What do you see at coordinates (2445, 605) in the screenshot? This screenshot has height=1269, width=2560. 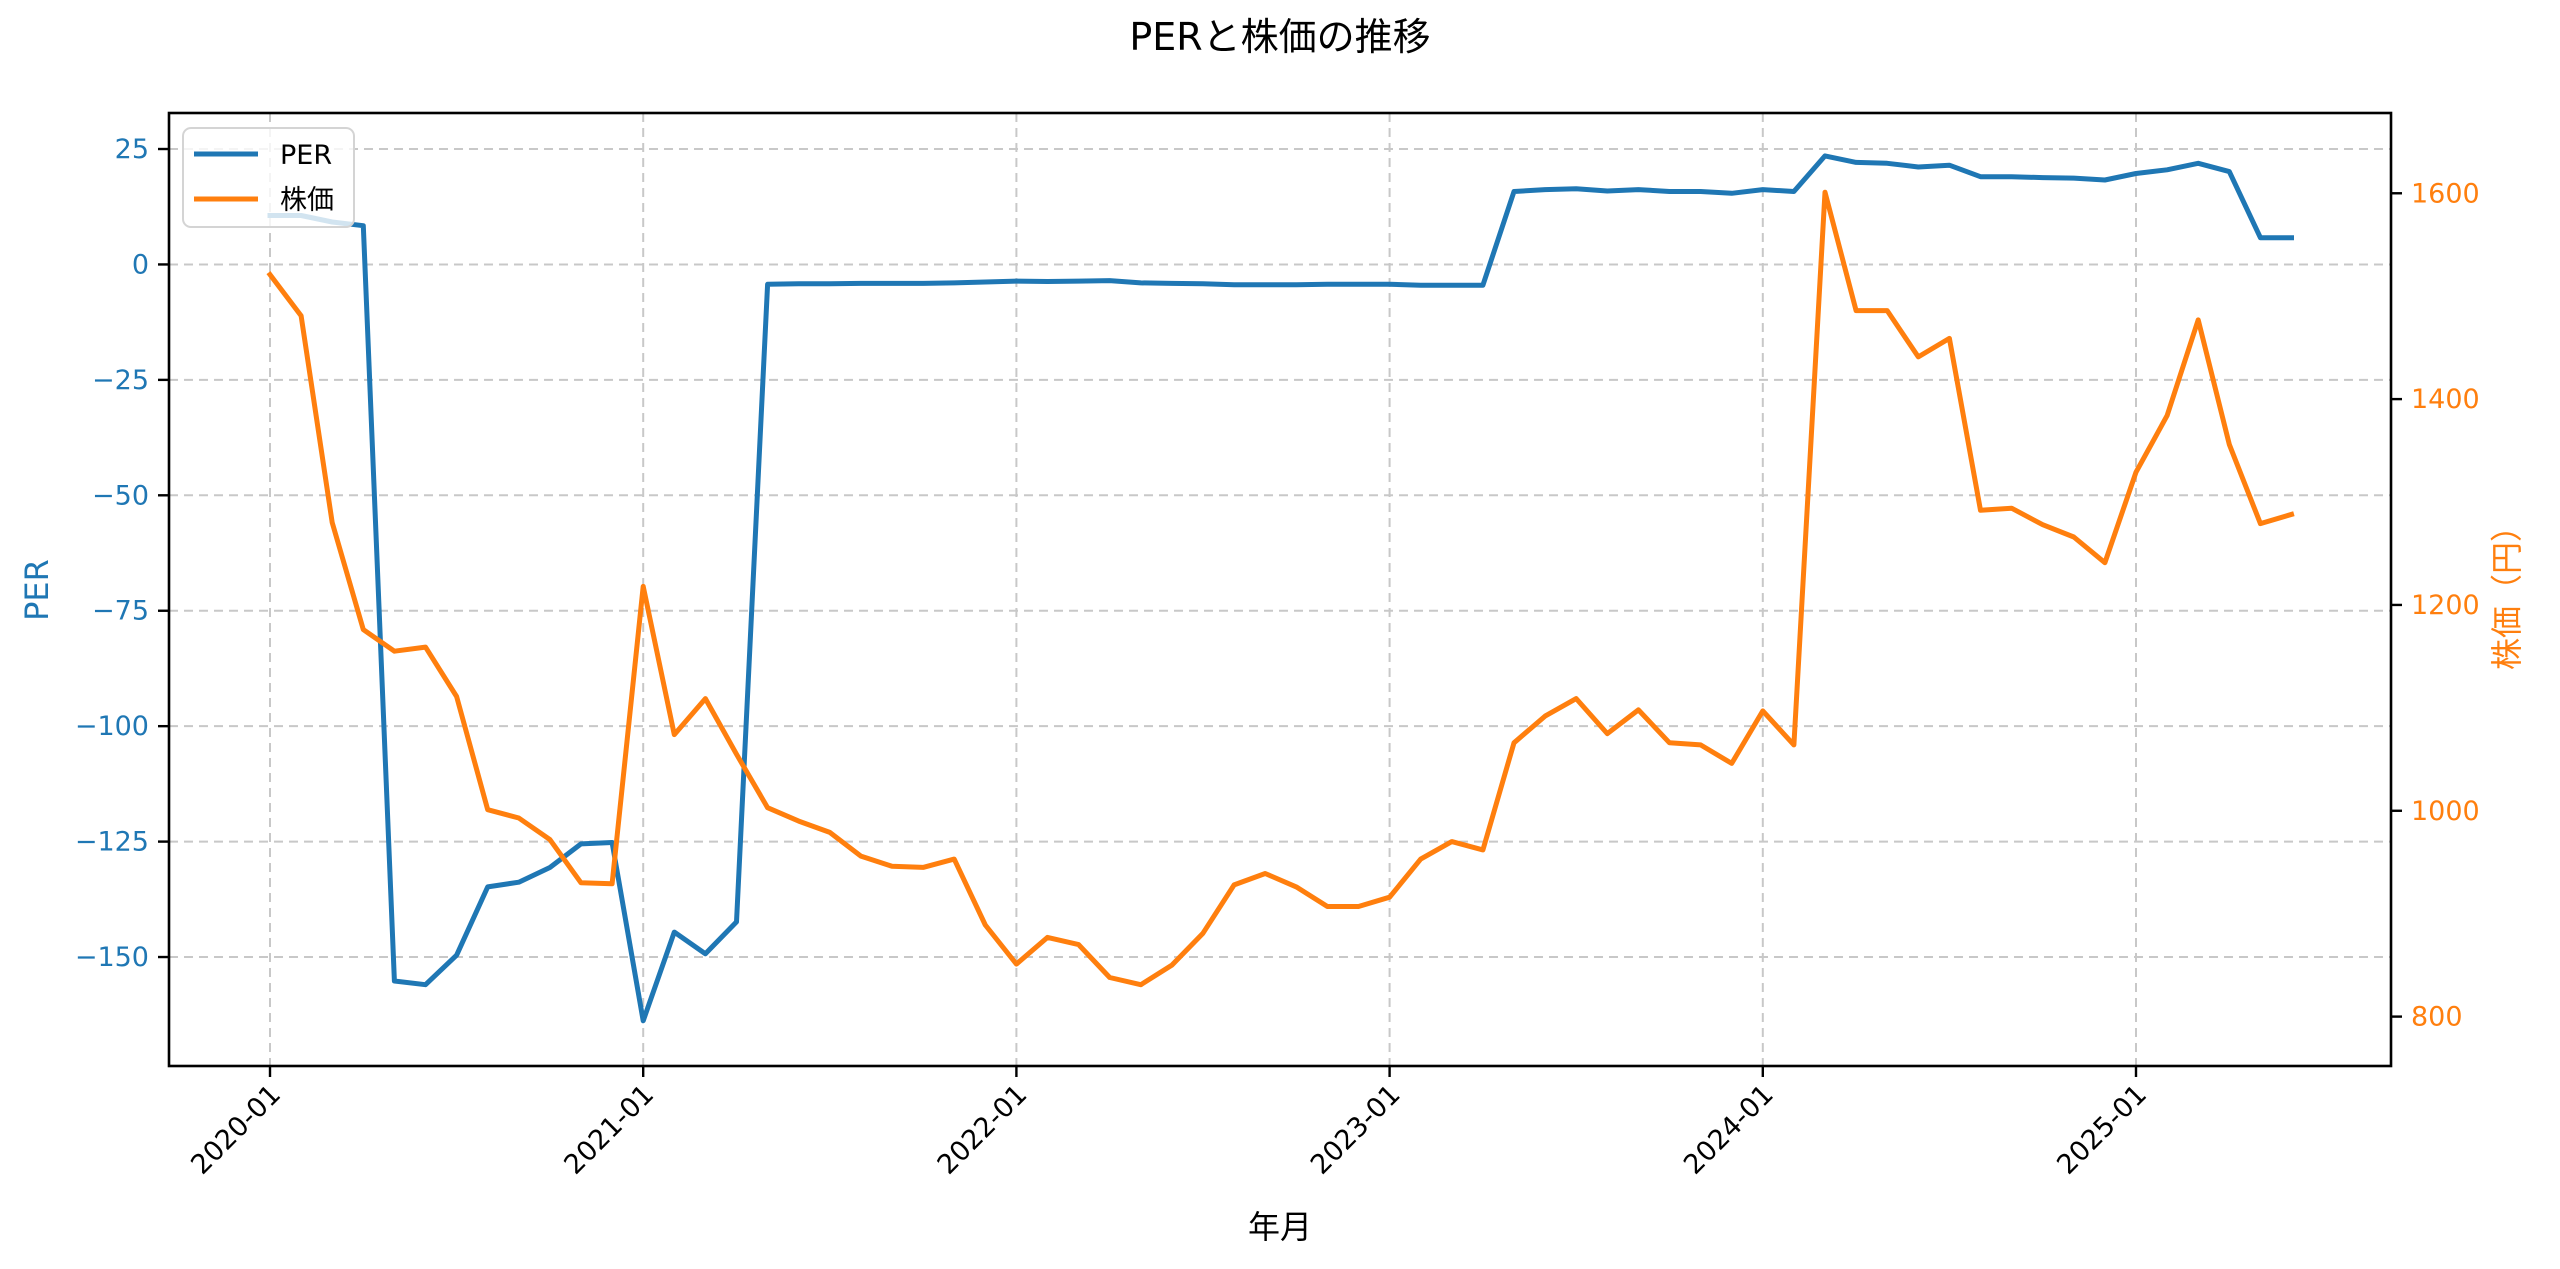 I see `right-tick-label: 1200` at bounding box center [2445, 605].